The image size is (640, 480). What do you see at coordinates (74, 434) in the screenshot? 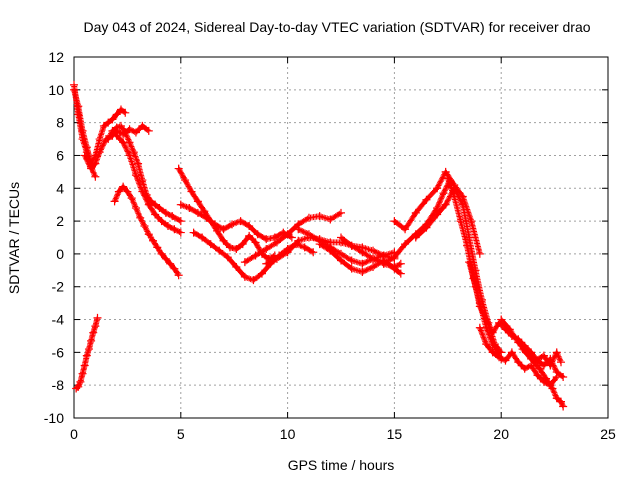
I see `x-tick-label: 0` at bounding box center [74, 434].